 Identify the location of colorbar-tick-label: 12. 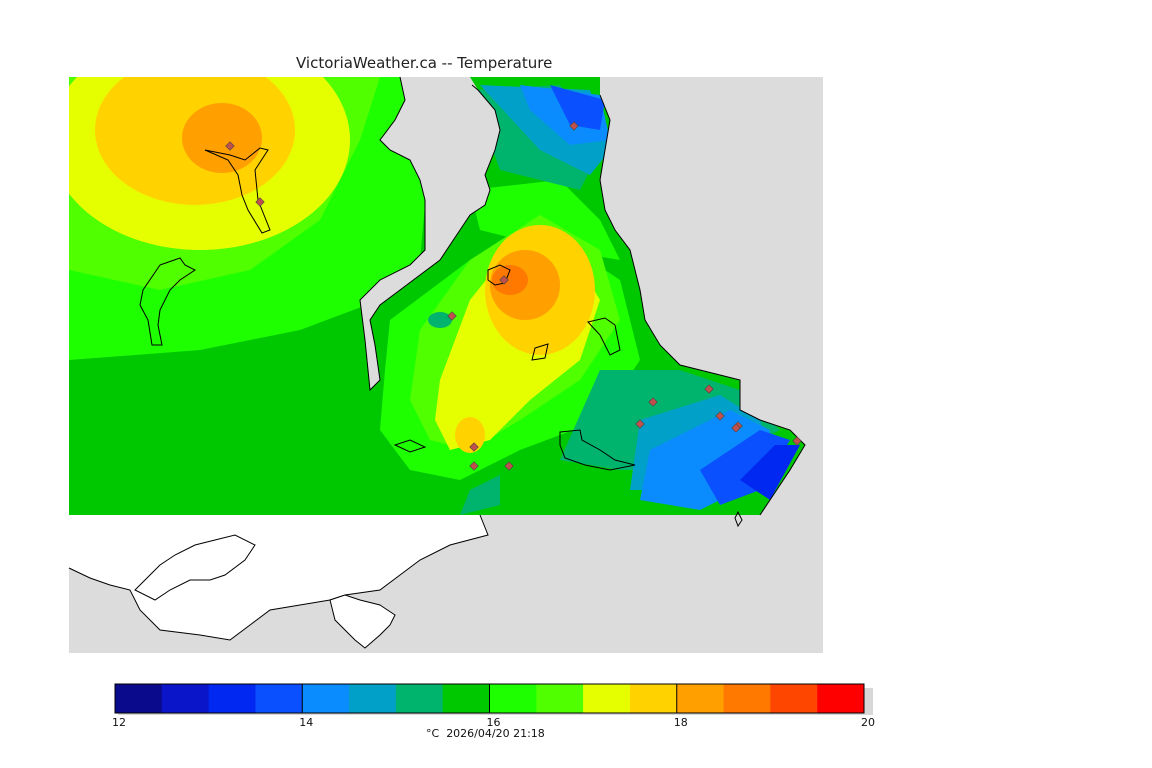
(119, 722).